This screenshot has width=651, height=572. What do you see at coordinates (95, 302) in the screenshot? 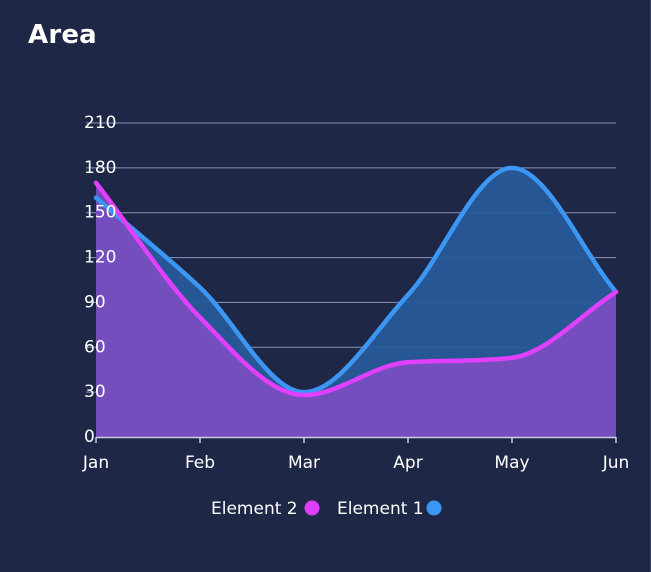
I see `y-tick-label-90: 90` at bounding box center [95, 302].